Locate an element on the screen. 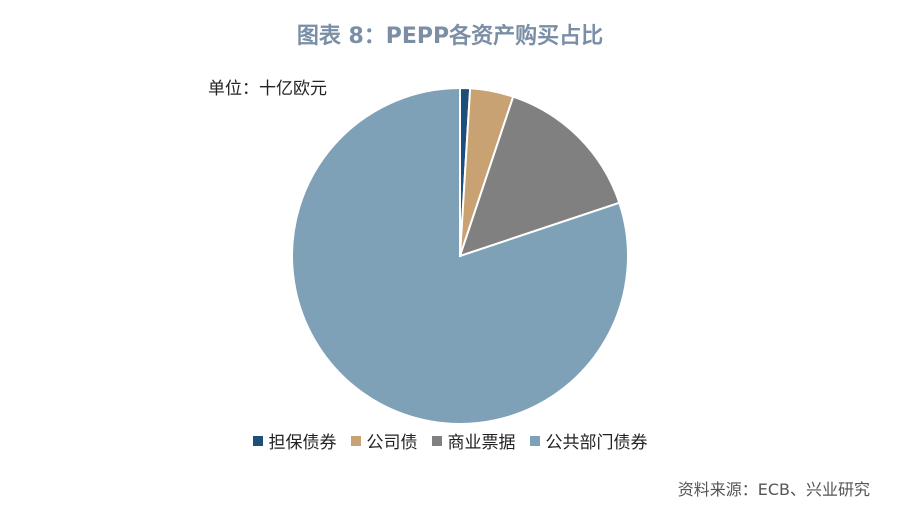  legend-item-2: 公司债 is located at coordinates (384, 440).